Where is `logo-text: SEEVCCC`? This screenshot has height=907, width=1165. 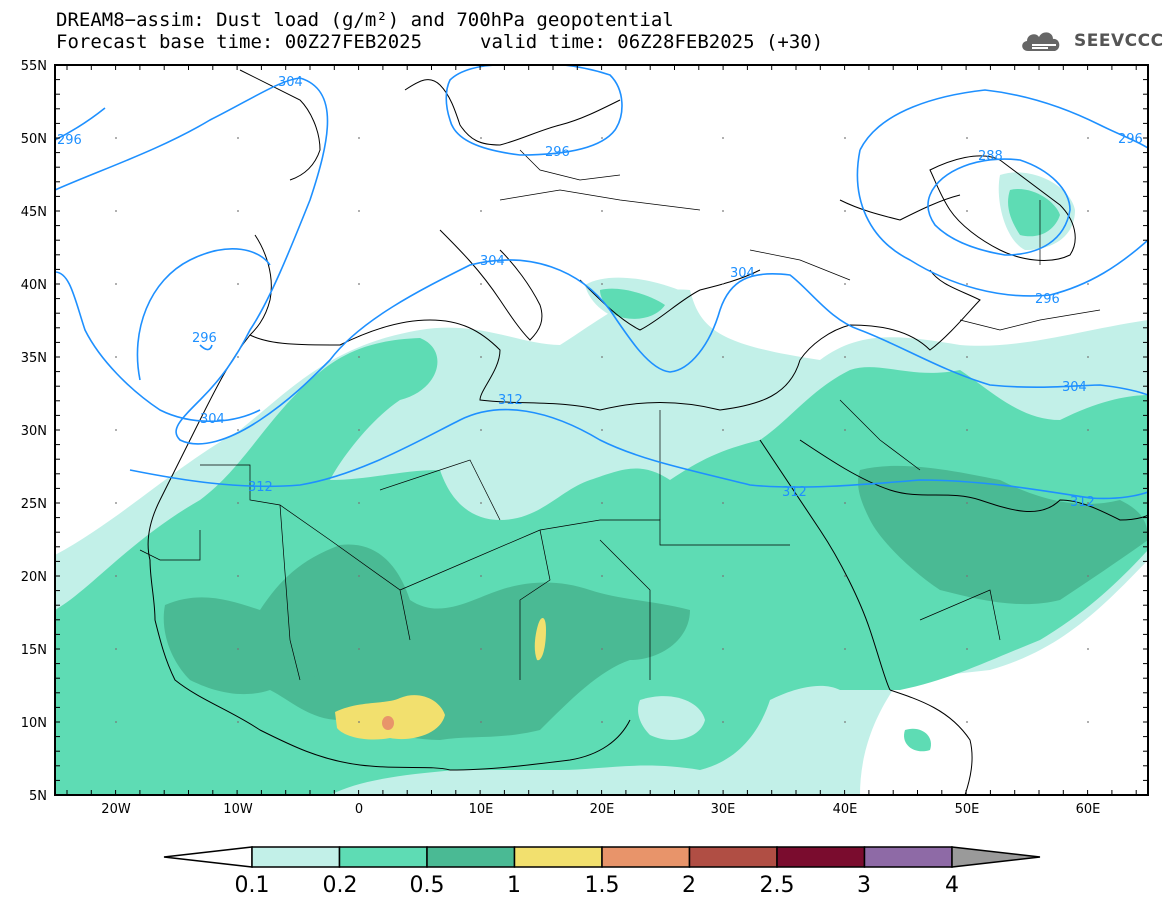 logo-text: SEEVCCC is located at coordinates (1119, 41).